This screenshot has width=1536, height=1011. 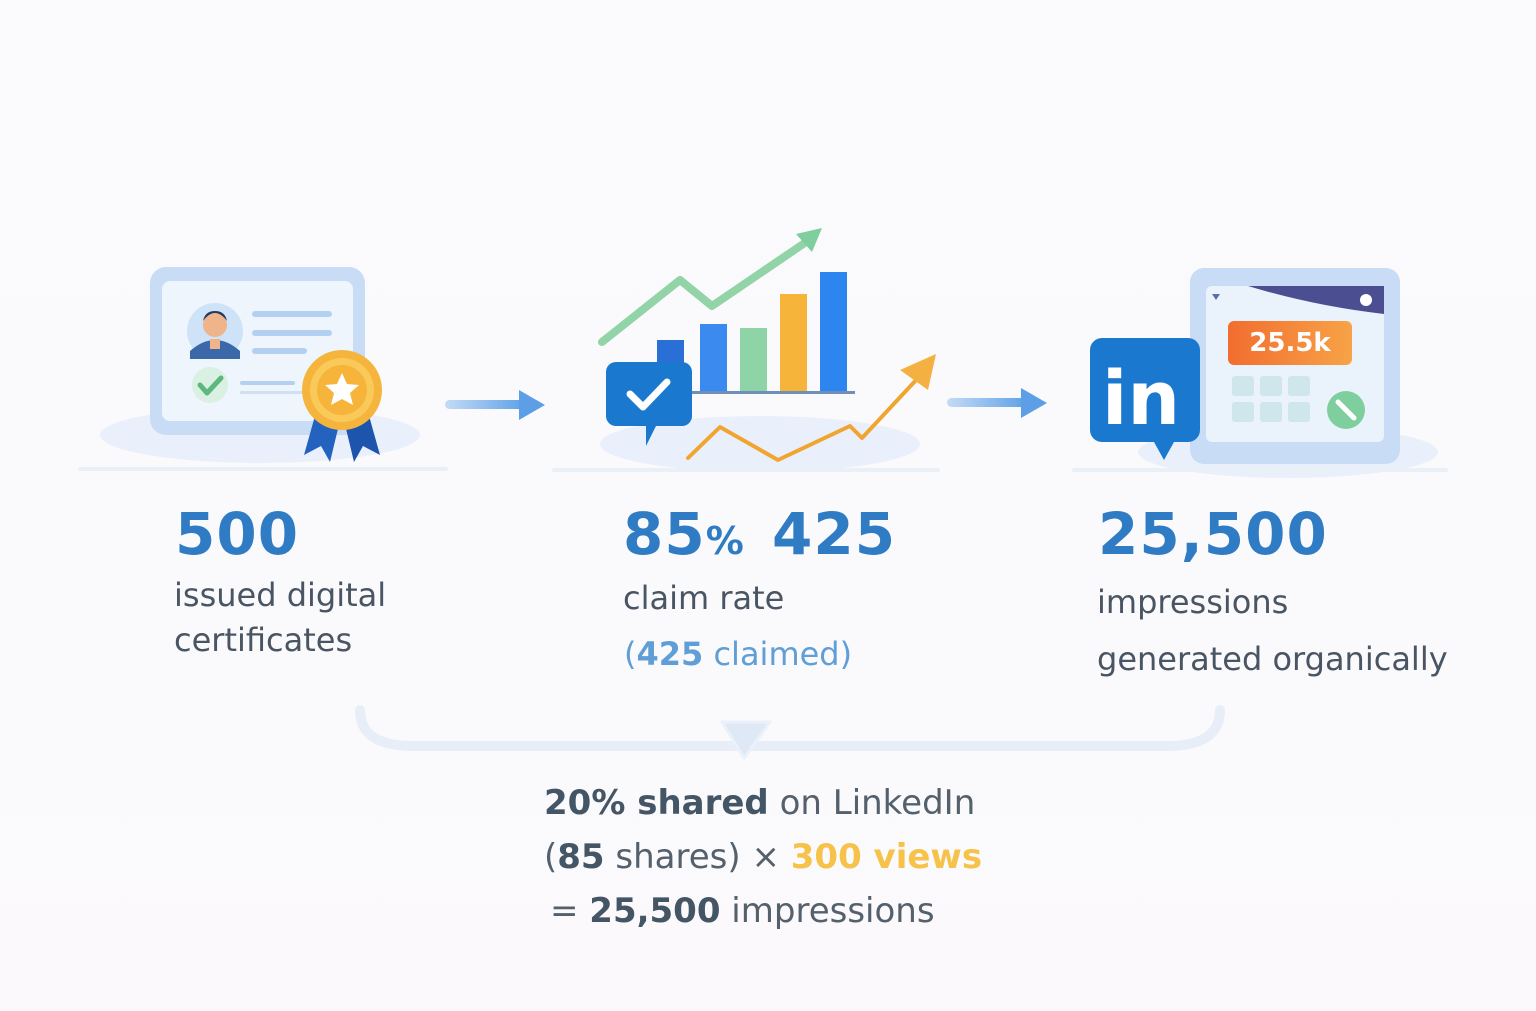 I want to click on impressions-label-line1: impressions, so click(x=1193, y=602).